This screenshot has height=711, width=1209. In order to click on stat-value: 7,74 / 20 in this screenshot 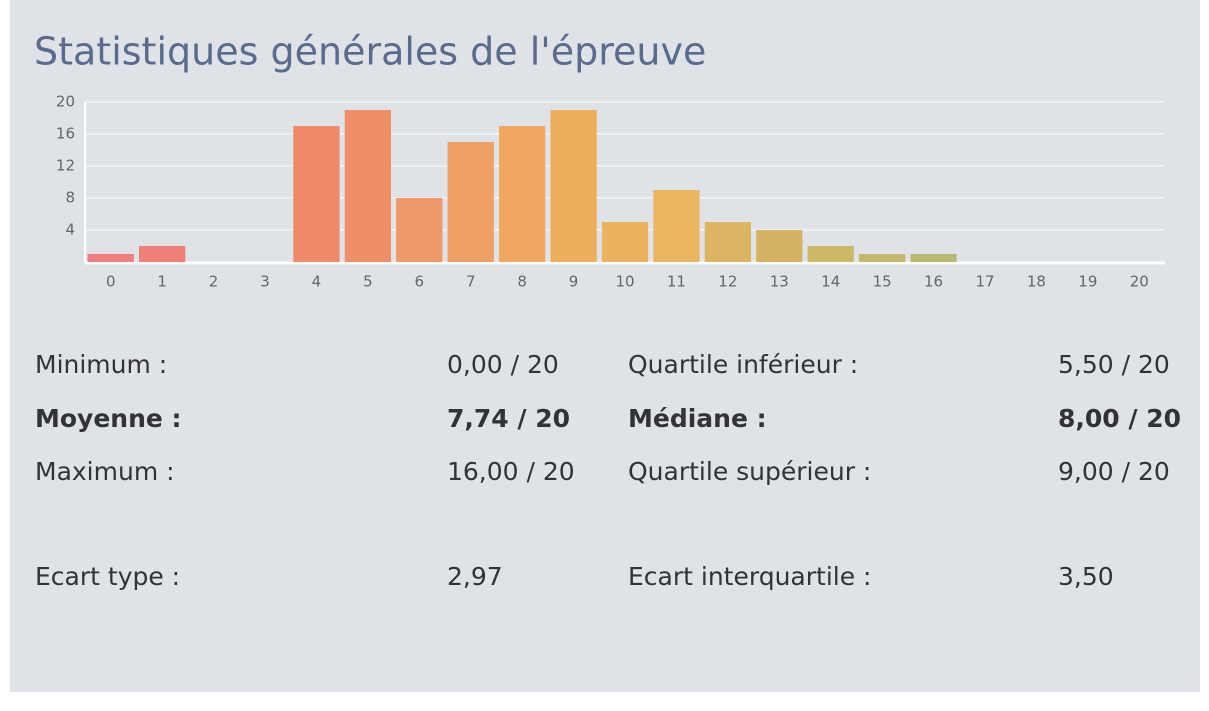, I will do `click(509, 418)`.